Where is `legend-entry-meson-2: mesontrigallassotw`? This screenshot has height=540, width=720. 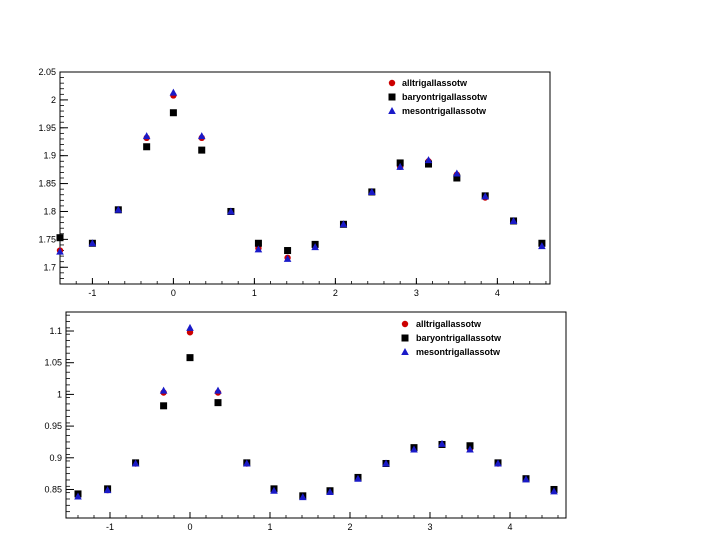
legend-entry-meson-2: mesontrigallassotw is located at coordinates (458, 352).